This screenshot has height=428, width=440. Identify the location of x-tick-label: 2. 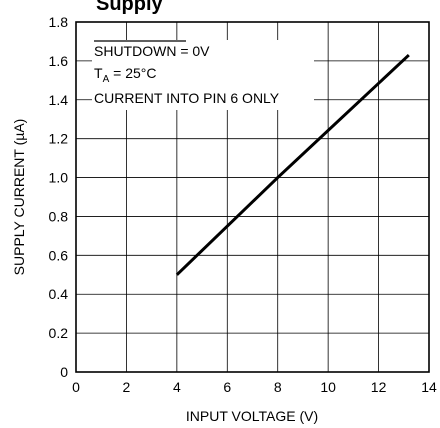
(127, 387).